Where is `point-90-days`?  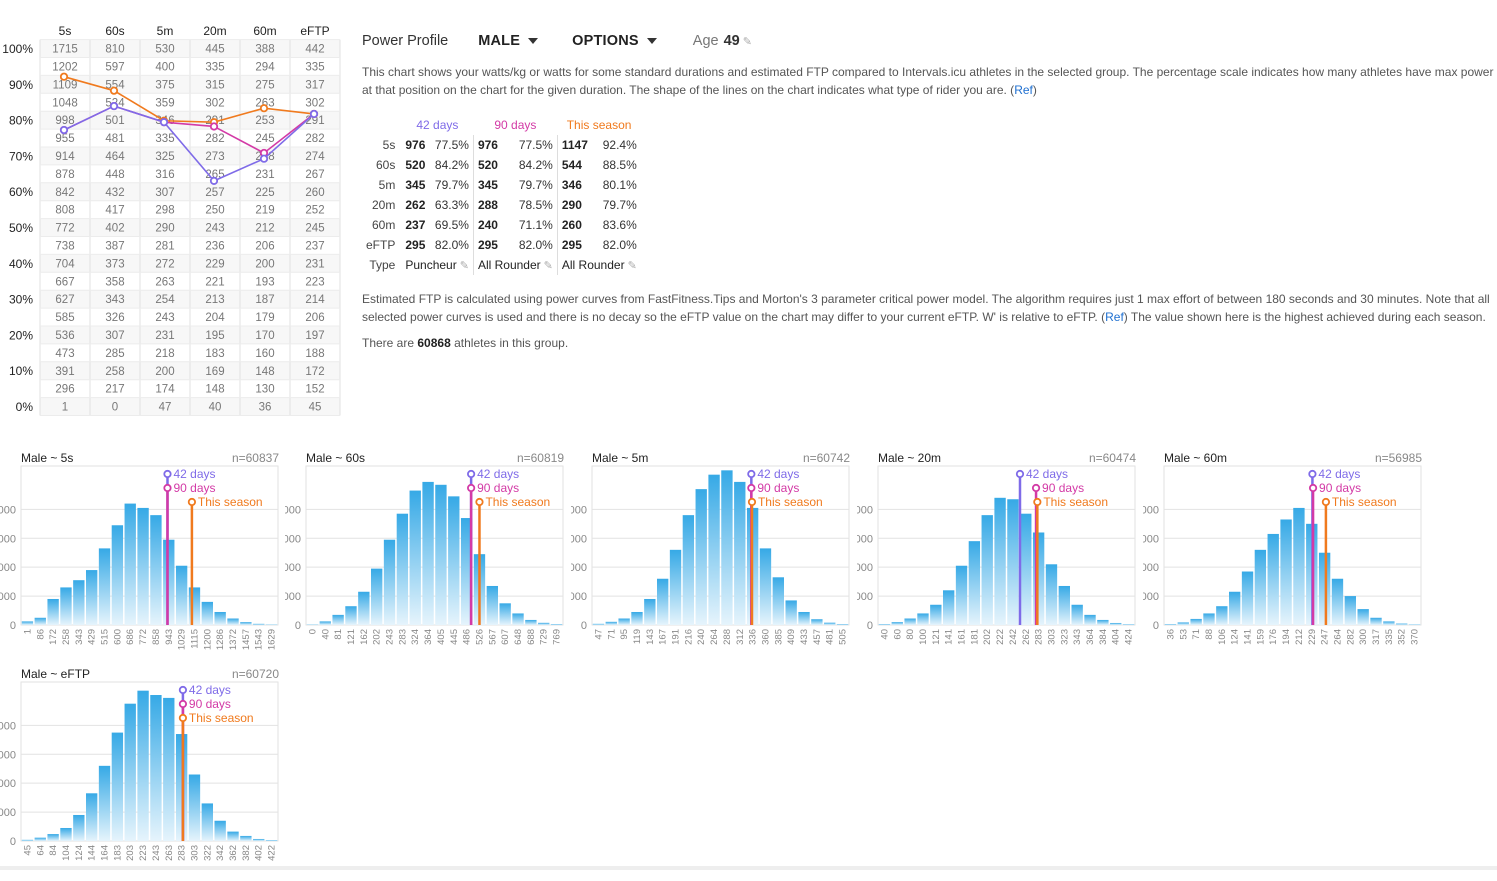
point-90-days is located at coordinates (214, 126).